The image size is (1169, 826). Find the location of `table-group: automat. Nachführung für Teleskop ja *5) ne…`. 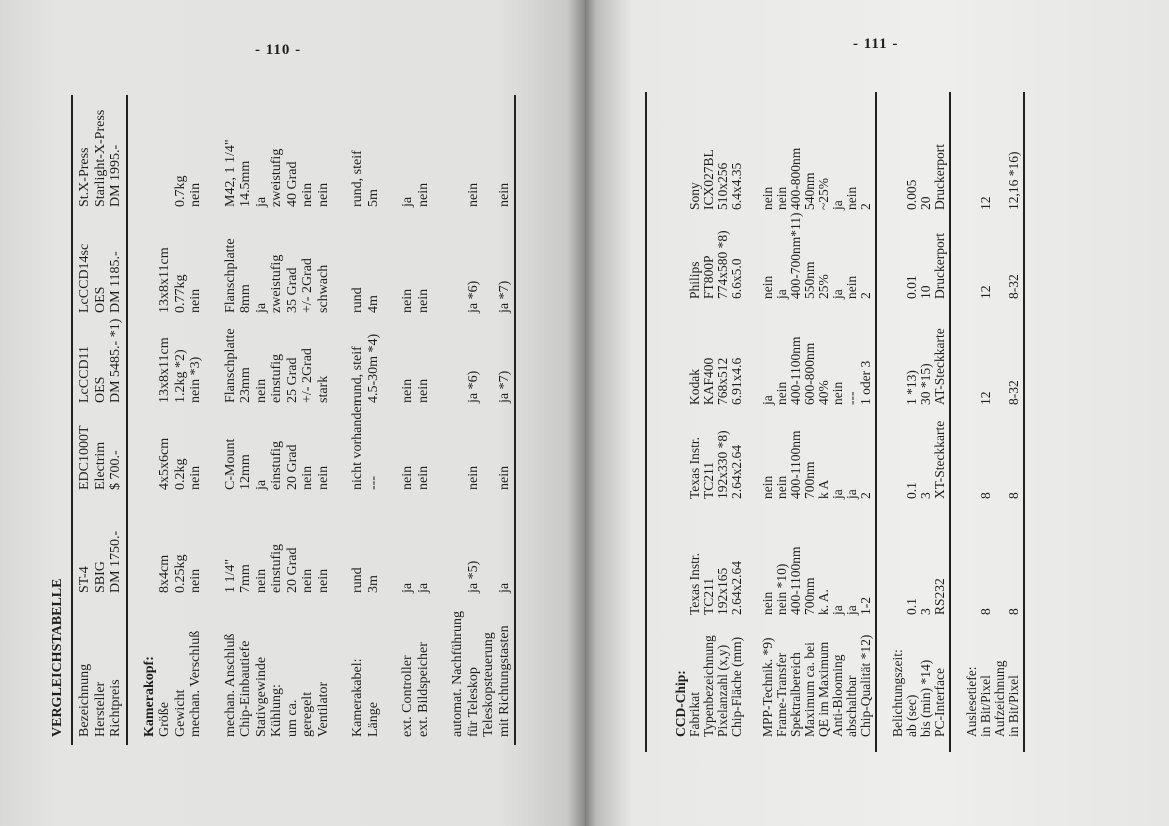

table-group: automat. Nachführung für Teleskop ja *5) ne… is located at coordinates (481, 420).